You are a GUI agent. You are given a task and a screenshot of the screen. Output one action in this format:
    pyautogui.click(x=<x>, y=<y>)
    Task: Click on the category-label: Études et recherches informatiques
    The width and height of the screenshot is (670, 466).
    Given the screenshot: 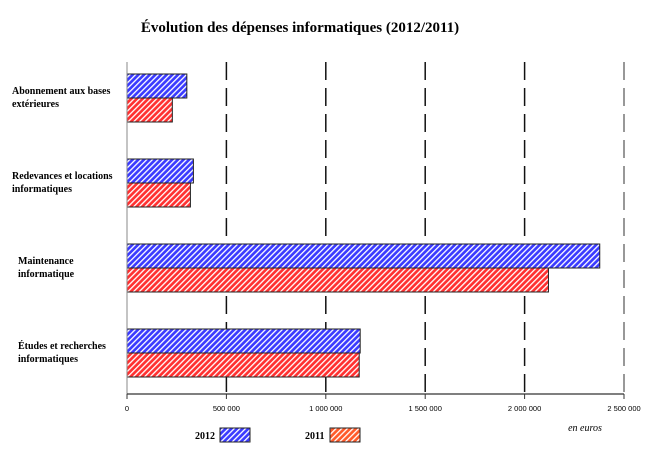 What is the action you would take?
    pyautogui.click(x=62, y=352)
    